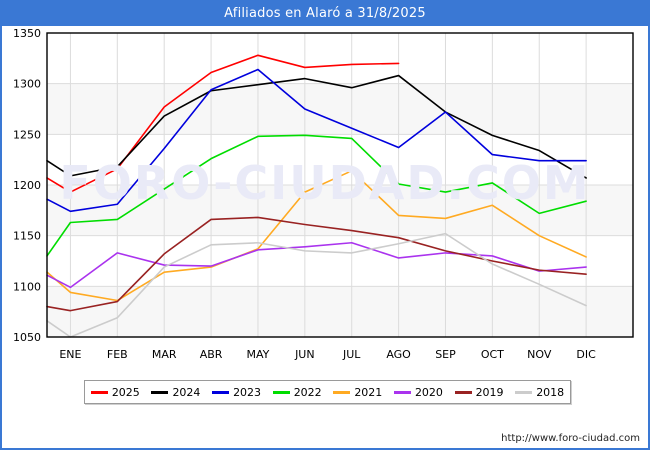 The width and height of the screenshot is (650, 450). I want to click on legend-label: 2025, so click(125, 392).